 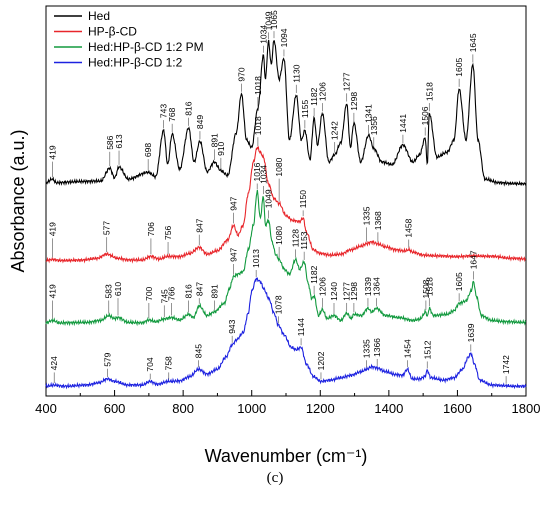 What do you see at coordinates (274, 19) in the screenshot?
I see `peak-label-1065: 1065` at bounding box center [274, 19].